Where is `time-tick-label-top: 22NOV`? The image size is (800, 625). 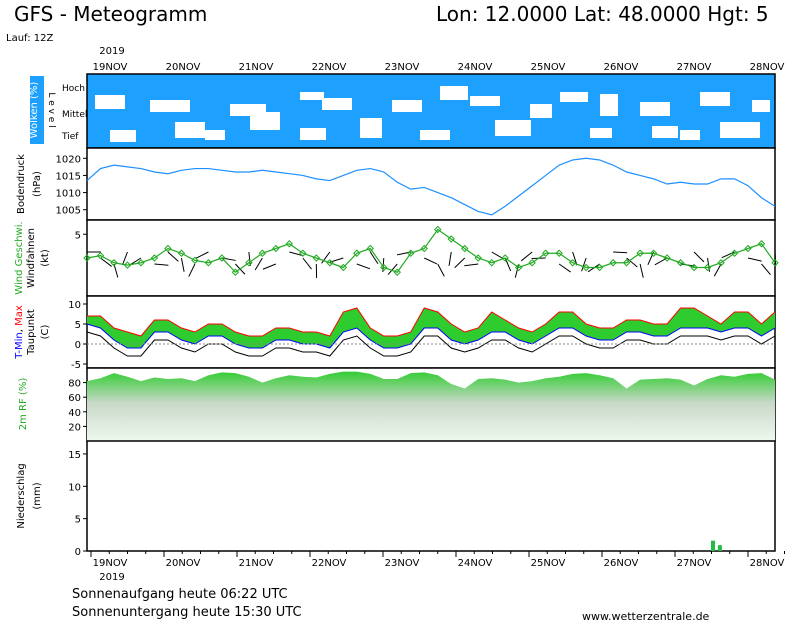 time-tick-label-top: 22NOV is located at coordinates (329, 67).